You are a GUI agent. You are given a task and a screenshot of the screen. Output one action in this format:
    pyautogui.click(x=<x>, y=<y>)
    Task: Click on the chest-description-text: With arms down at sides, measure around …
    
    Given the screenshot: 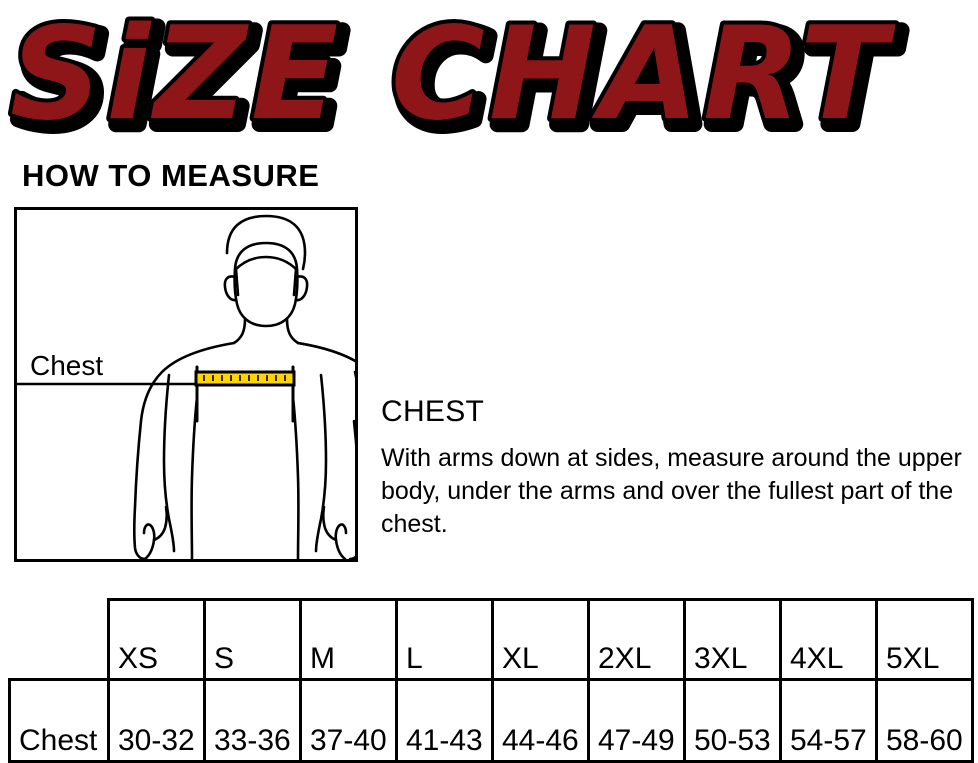 What is the action you would take?
    pyautogui.click(x=671, y=490)
    